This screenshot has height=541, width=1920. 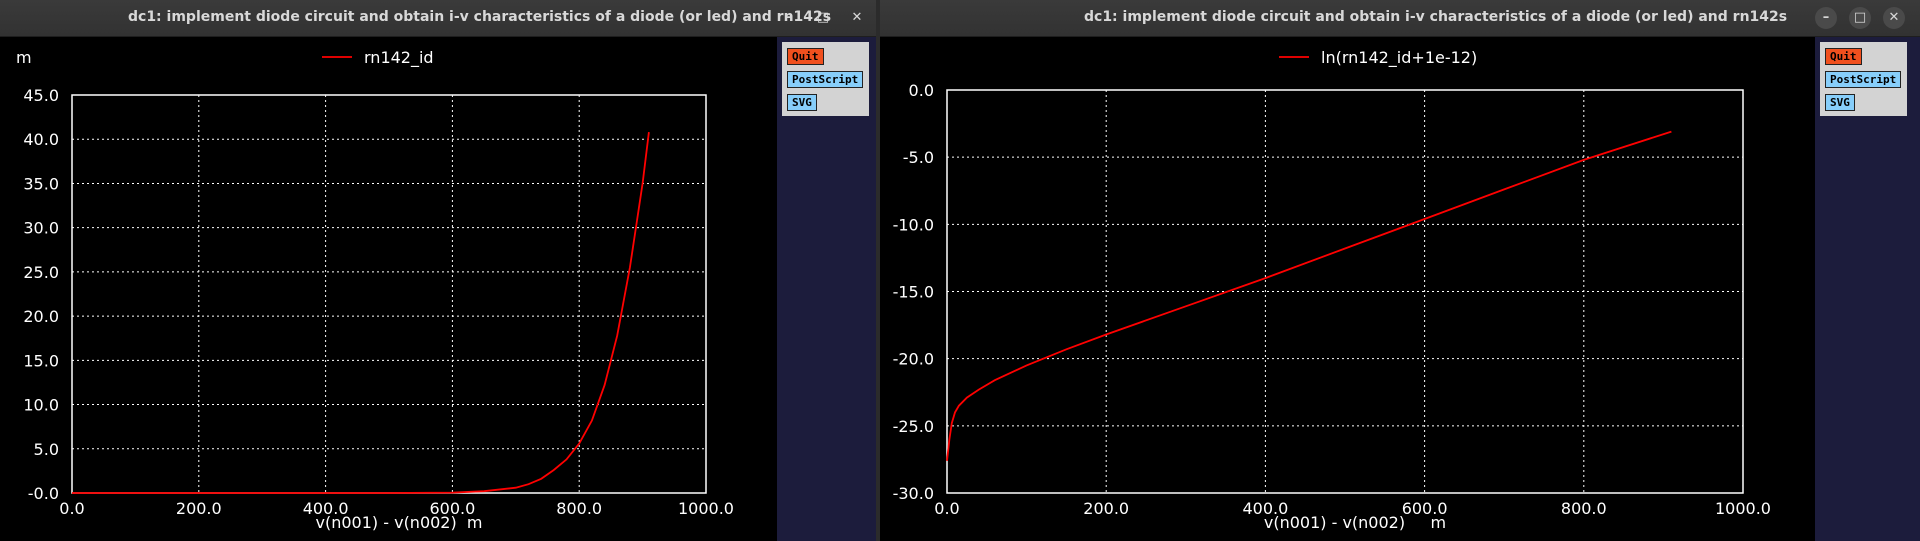 What do you see at coordinates (41, 316) in the screenshot?
I see `y-tick-label: 20.0` at bounding box center [41, 316].